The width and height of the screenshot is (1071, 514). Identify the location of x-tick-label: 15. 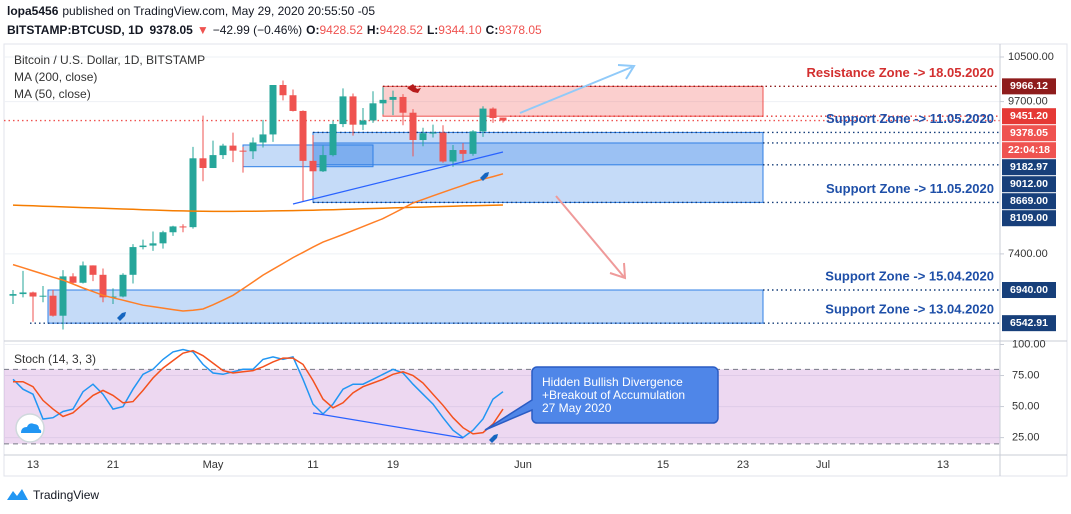
(663, 465).